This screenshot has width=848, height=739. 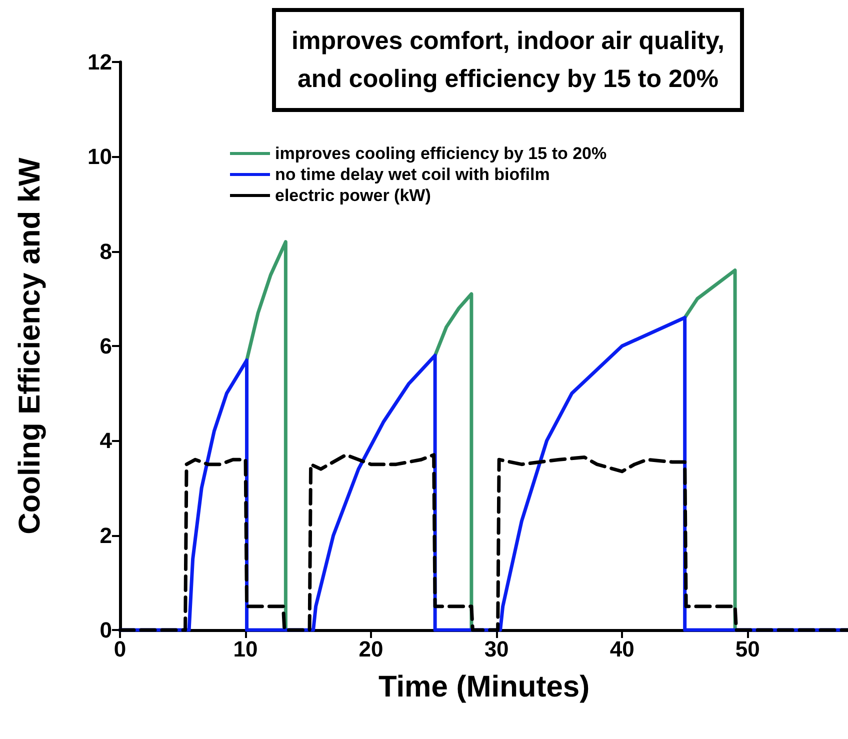 What do you see at coordinates (106, 251) in the screenshot?
I see `y-tick-label: 8` at bounding box center [106, 251].